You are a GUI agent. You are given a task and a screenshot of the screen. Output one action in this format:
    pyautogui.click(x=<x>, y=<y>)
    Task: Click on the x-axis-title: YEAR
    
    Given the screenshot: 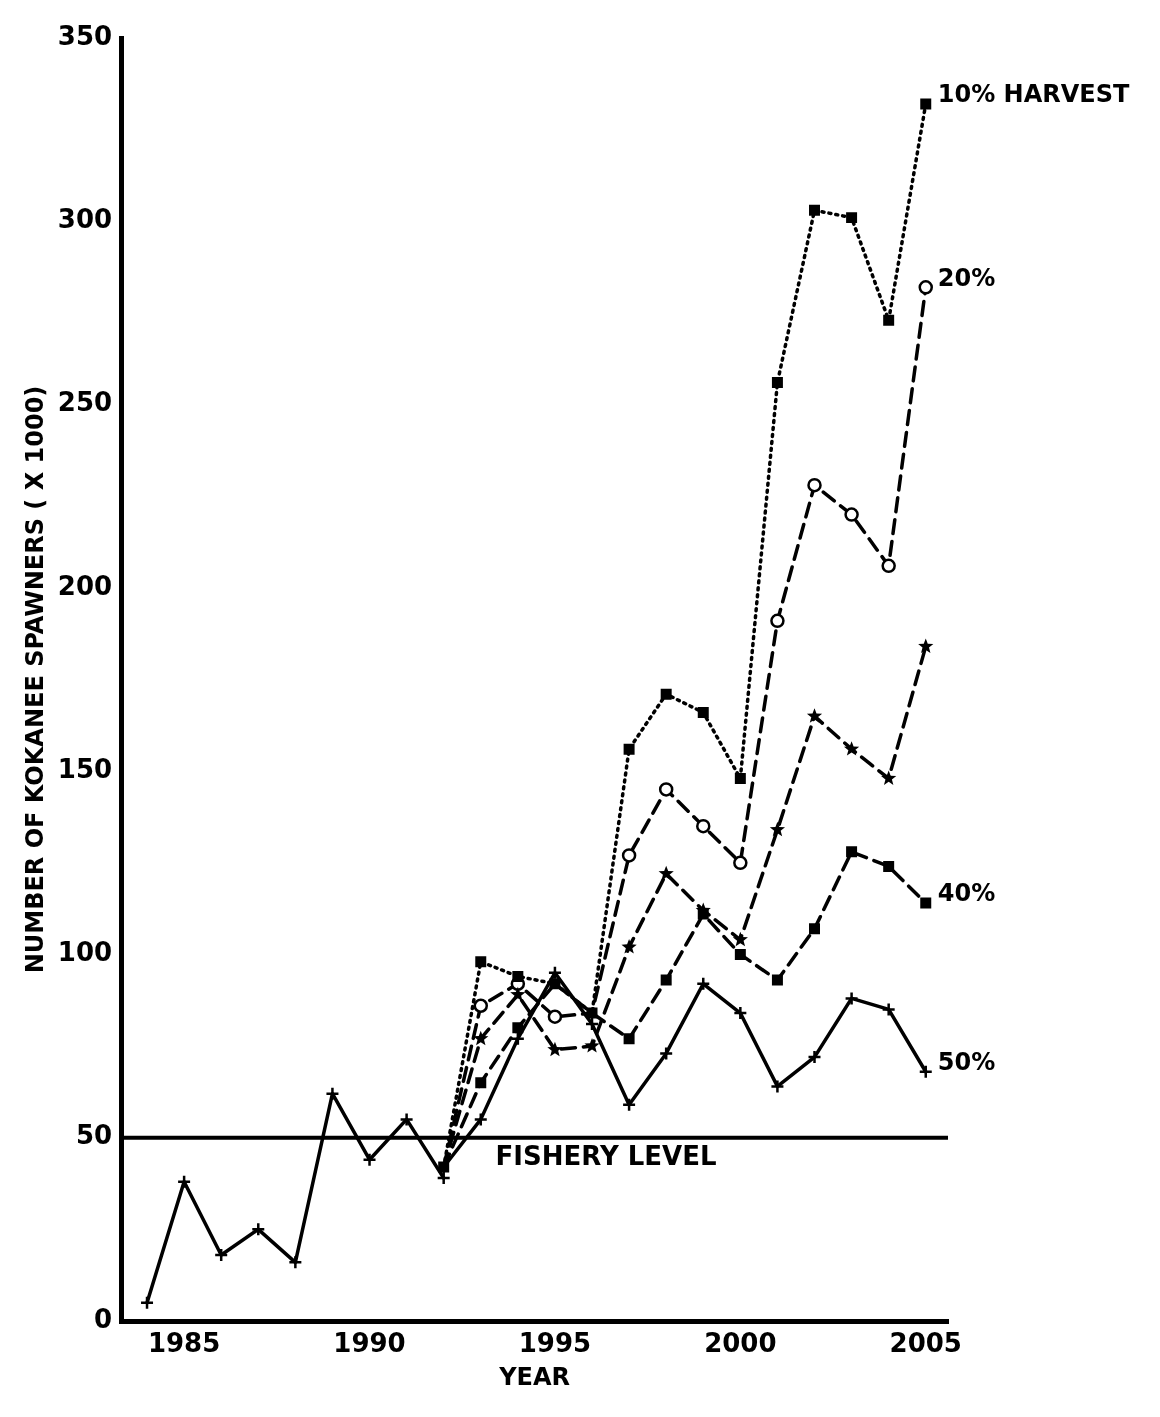 What is the action you would take?
    pyautogui.click(x=534, y=1376)
    